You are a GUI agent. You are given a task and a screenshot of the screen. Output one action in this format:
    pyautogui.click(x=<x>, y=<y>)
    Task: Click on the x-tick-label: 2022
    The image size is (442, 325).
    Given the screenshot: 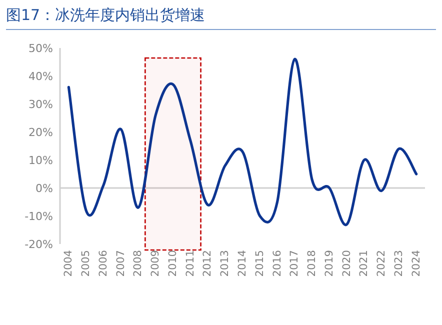 What is the action you would take?
    pyautogui.click(x=382, y=263)
    